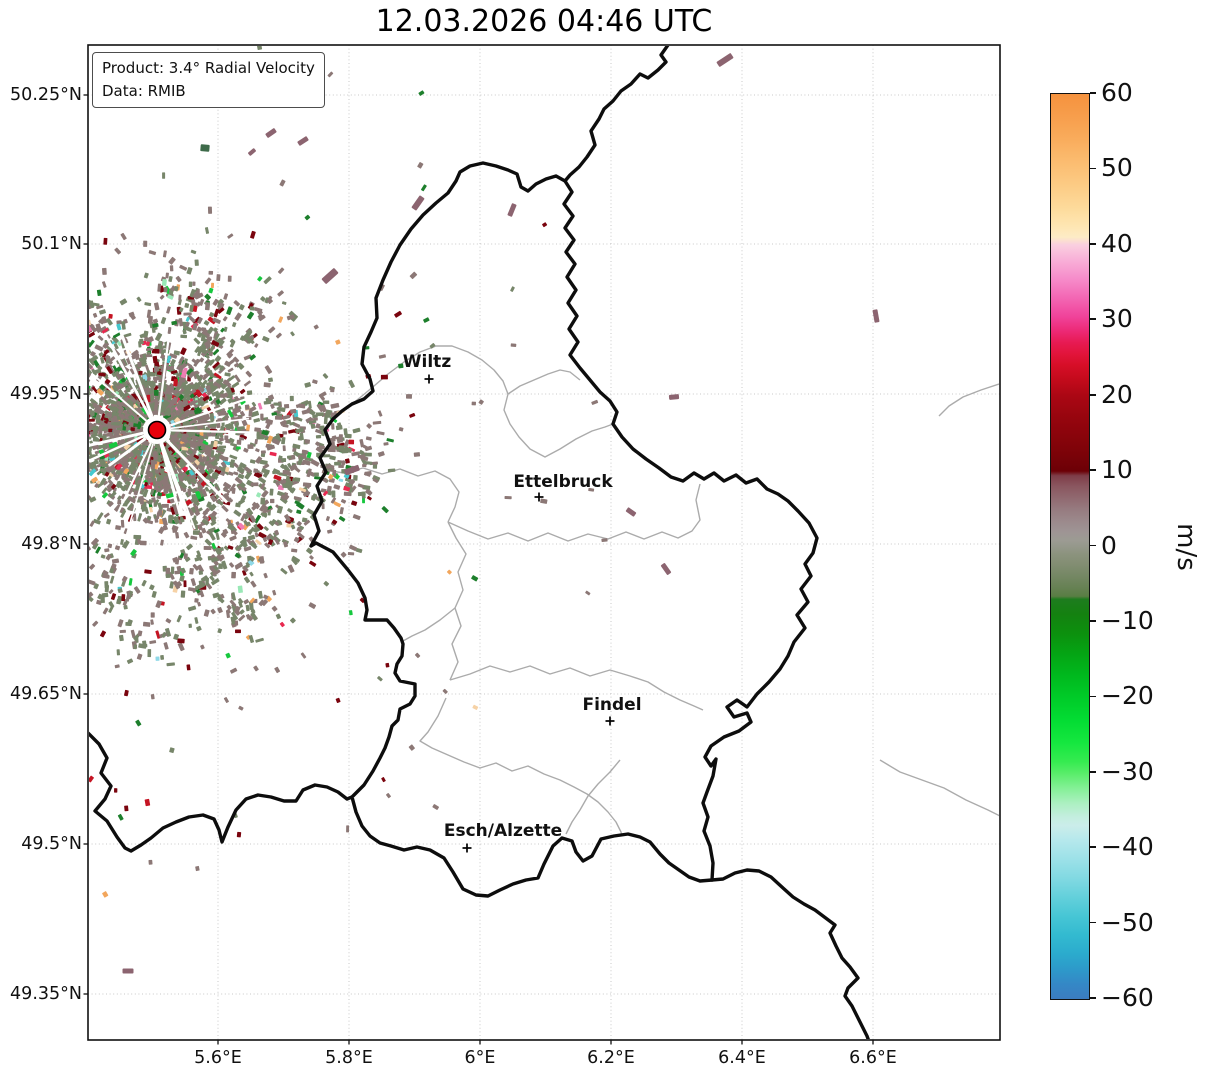  What do you see at coordinates (1070, 546) in the screenshot?
I see `colorbar-gradient` at bounding box center [1070, 546].